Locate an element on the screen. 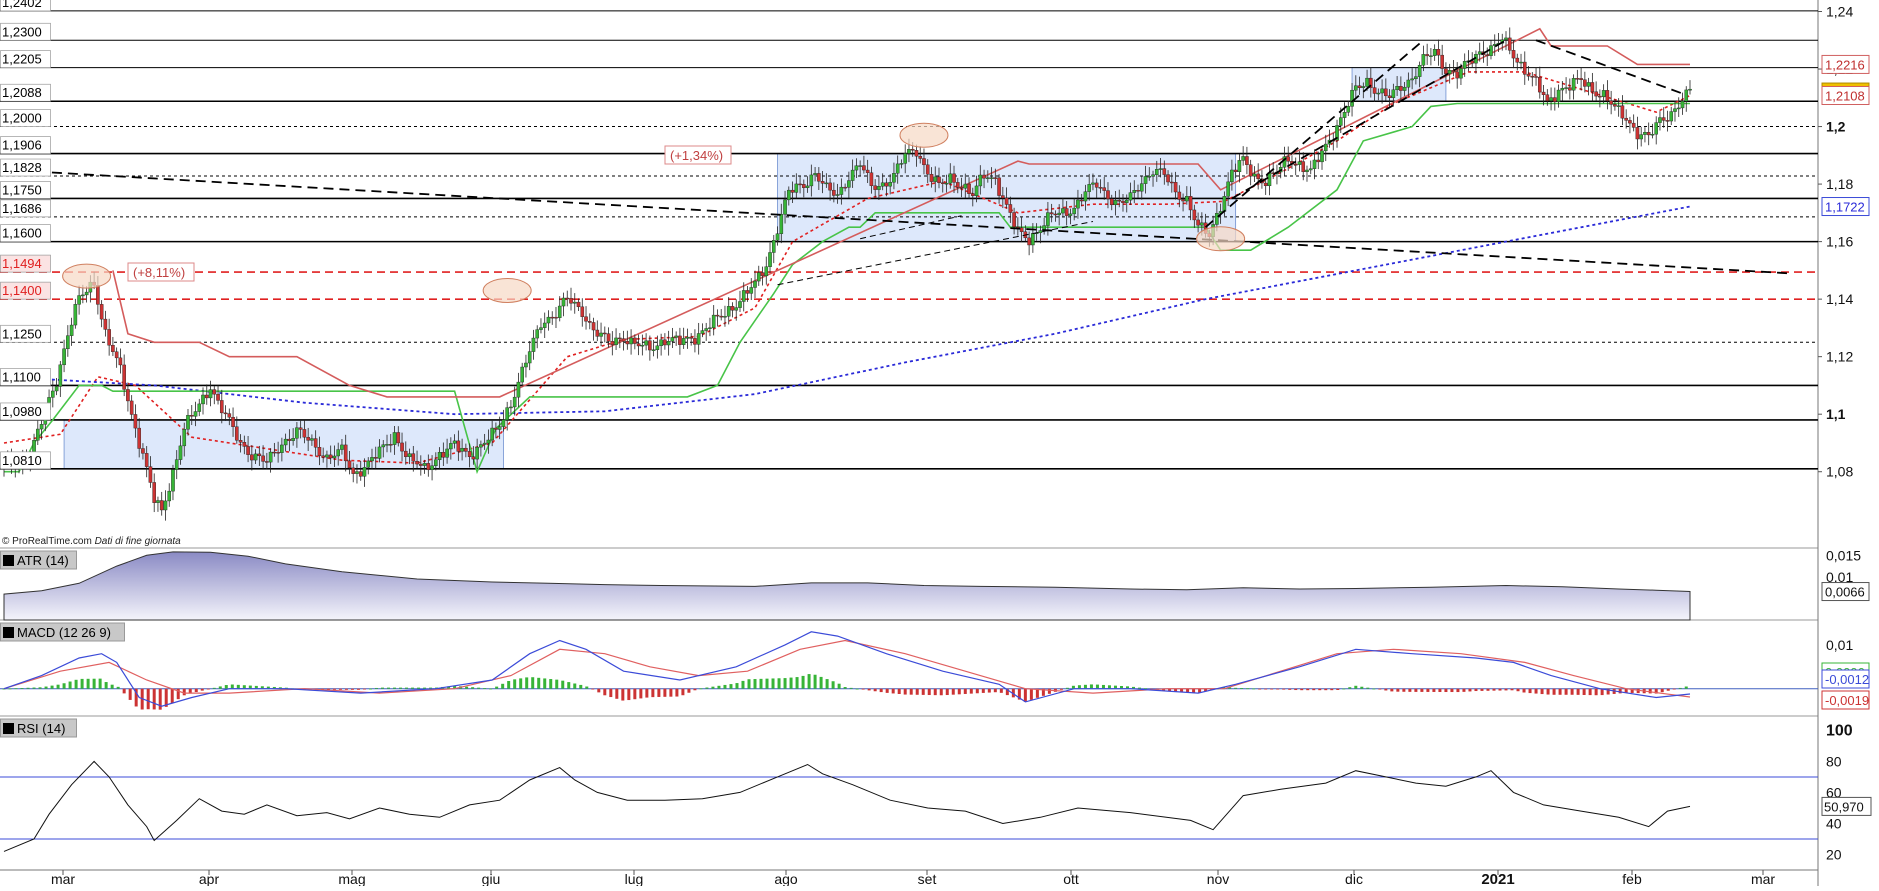 This screenshot has width=1879, height=891. time-tick-label: feb is located at coordinates (1632, 878).